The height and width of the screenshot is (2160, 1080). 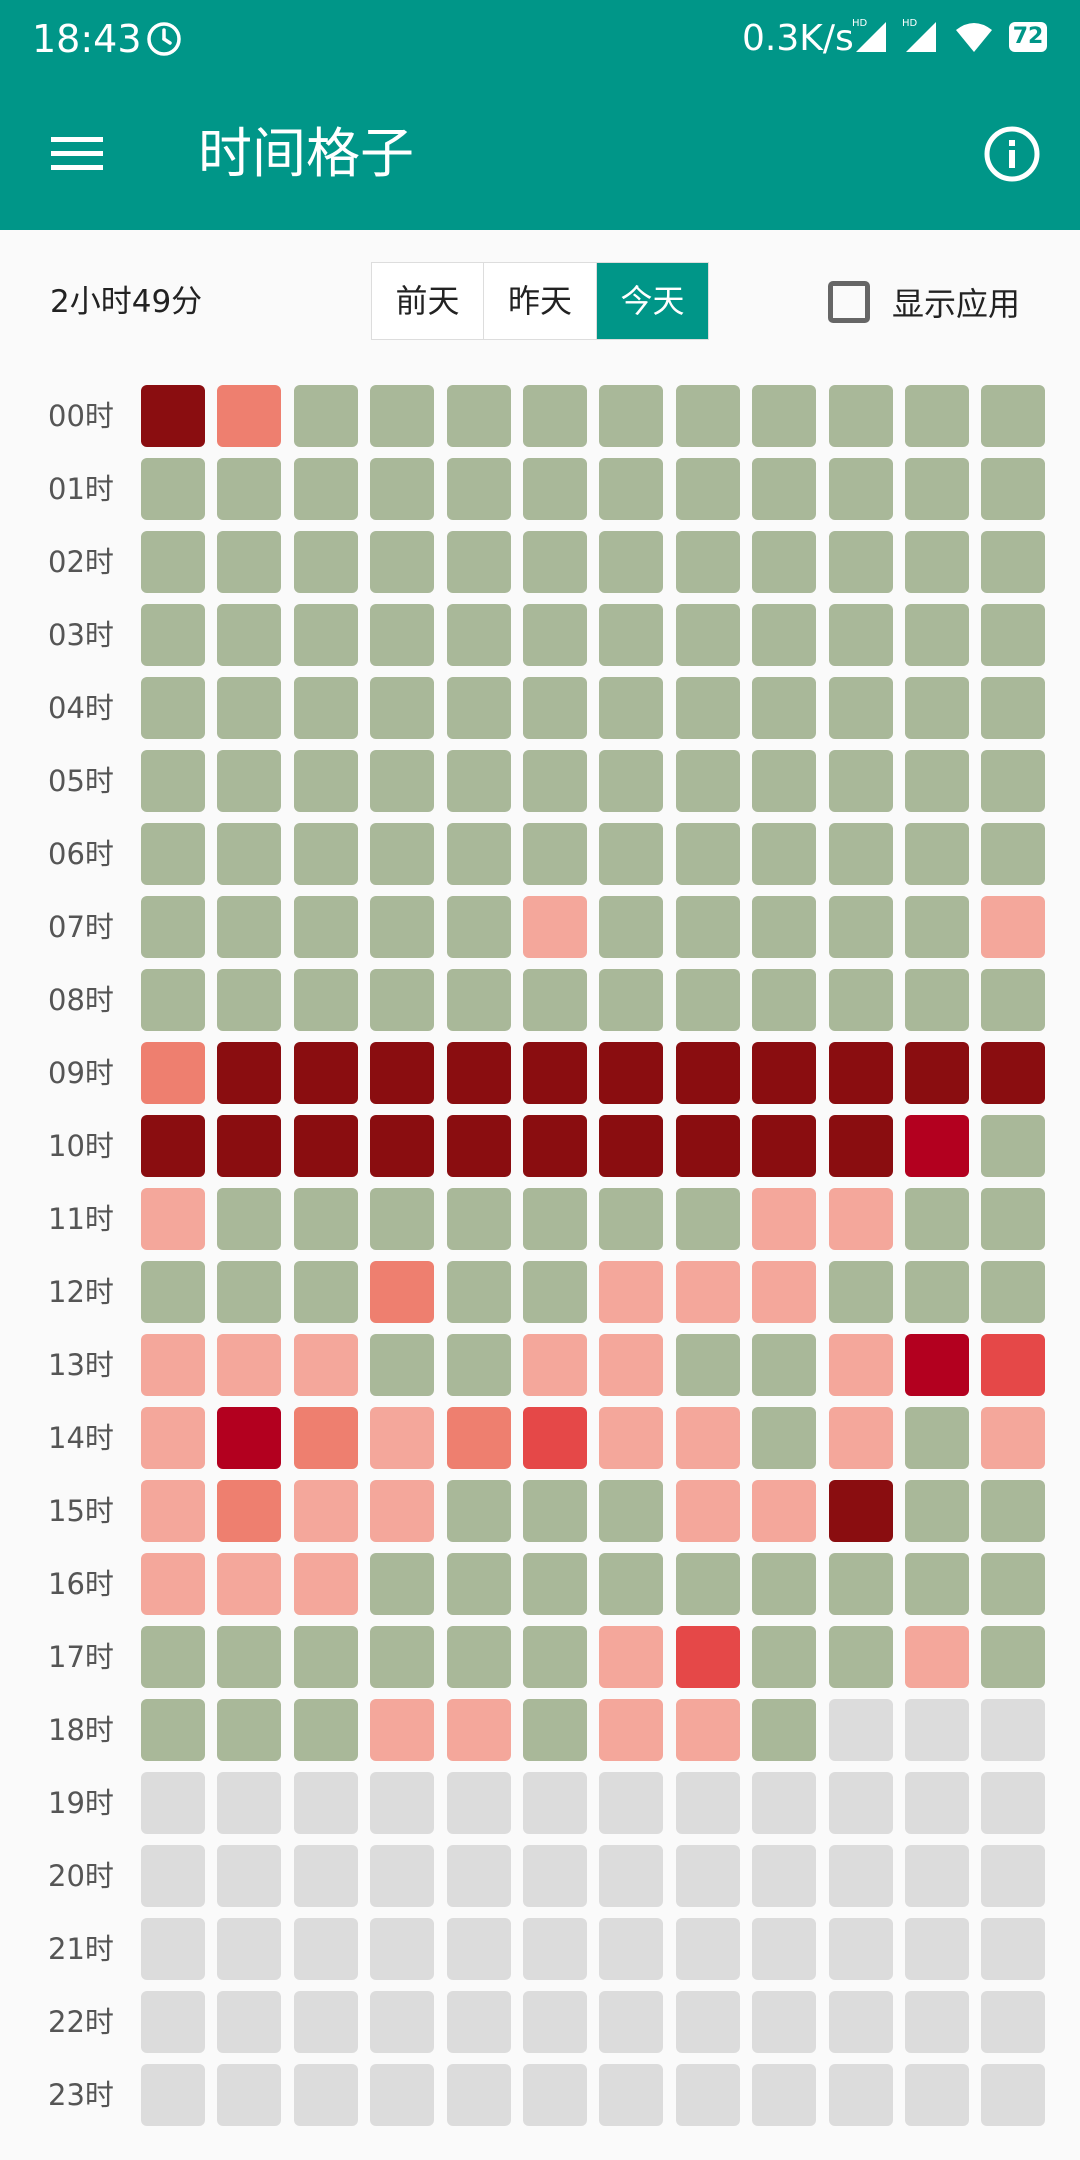 I want to click on show-apps-toggle: 显示应用, so click(x=924, y=302).